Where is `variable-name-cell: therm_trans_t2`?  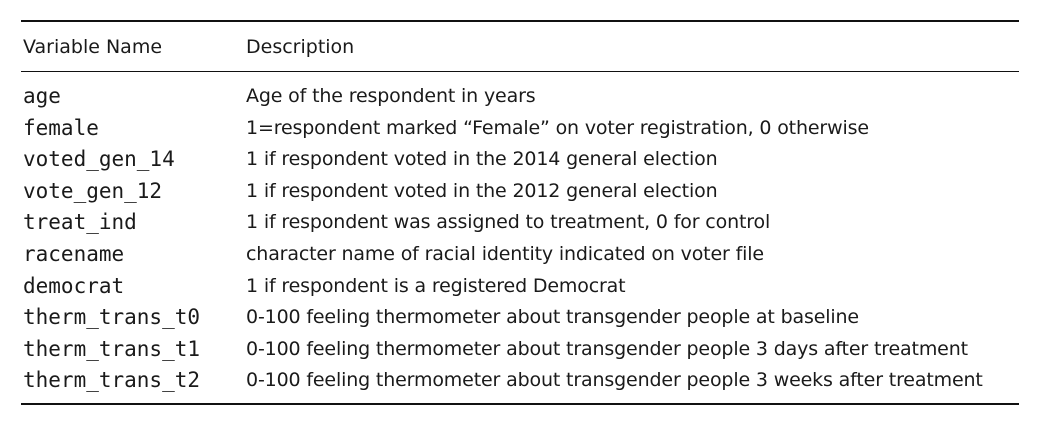 variable-name-cell: therm_trans_t2 is located at coordinates (112, 380).